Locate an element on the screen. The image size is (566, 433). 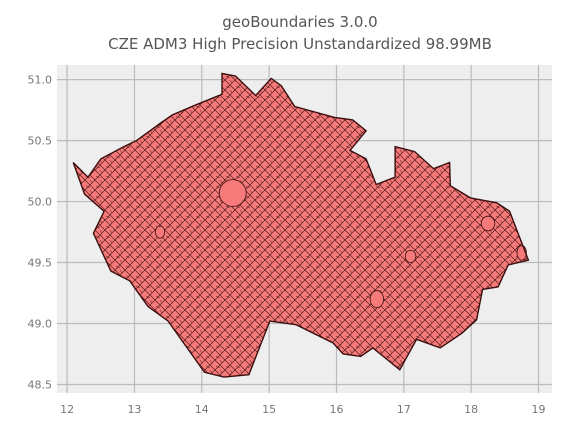
y-tick-label-2: 49.5 is located at coordinates (40, 263).